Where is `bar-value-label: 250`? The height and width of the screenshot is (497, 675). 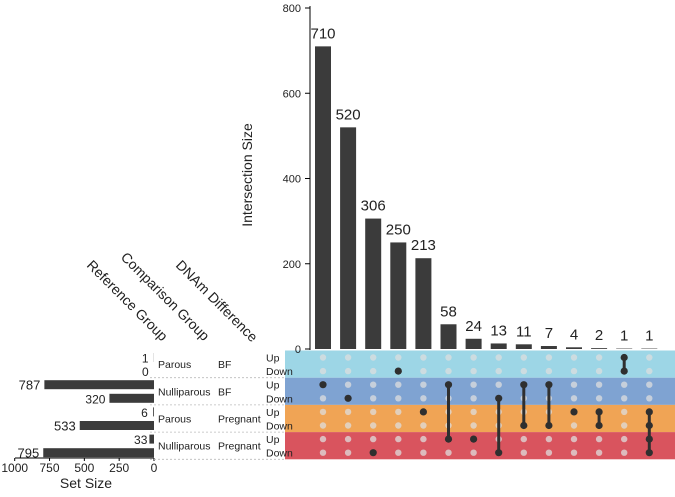 bar-value-label: 250 is located at coordinates (398, 229).